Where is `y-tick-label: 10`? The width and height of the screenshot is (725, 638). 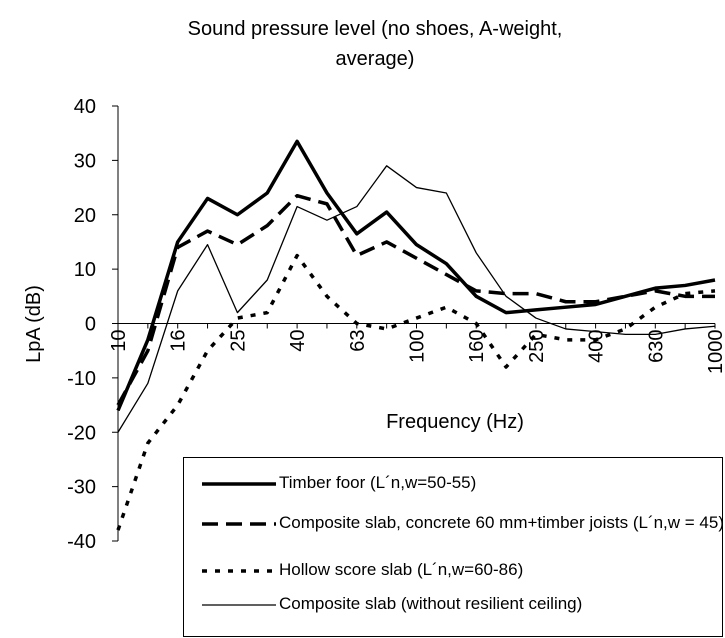 y-tick-label: 10 is located at coordinates (85, 270).